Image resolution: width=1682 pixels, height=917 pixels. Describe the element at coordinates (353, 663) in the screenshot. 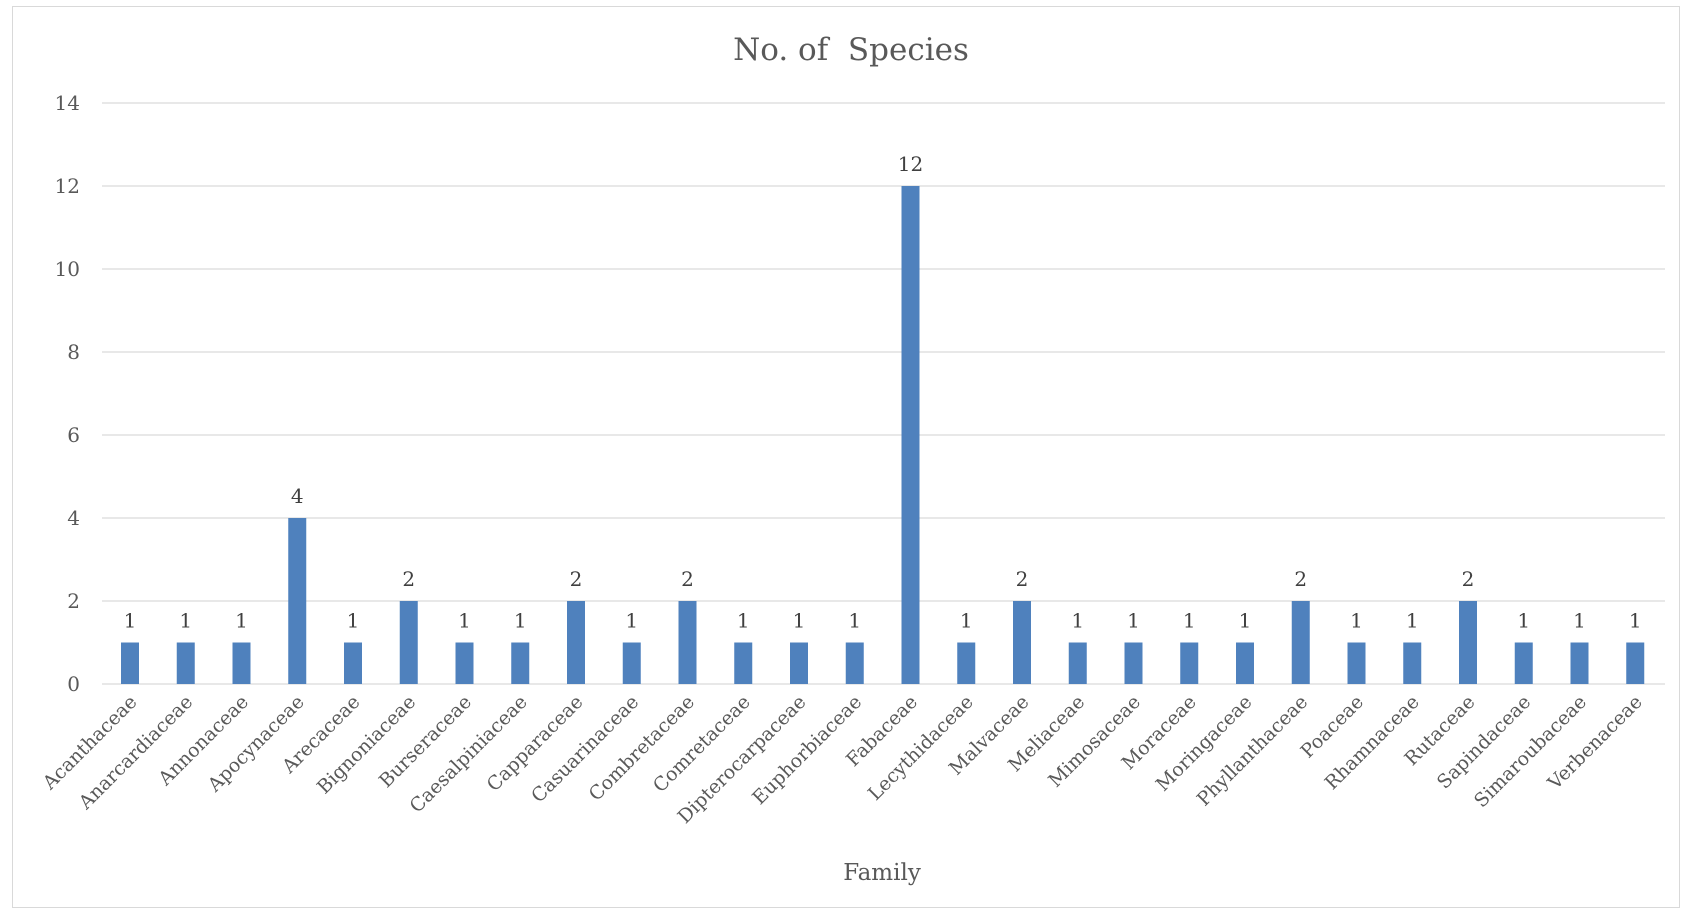

I see `bar-arecaceae` at that location.